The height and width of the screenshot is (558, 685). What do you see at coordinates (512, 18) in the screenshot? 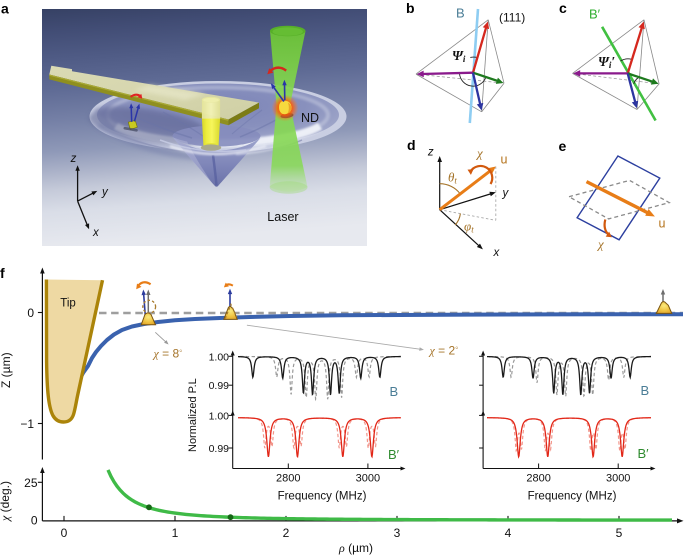
I see `svg-text: (111)` at bounding box center [512, 18].